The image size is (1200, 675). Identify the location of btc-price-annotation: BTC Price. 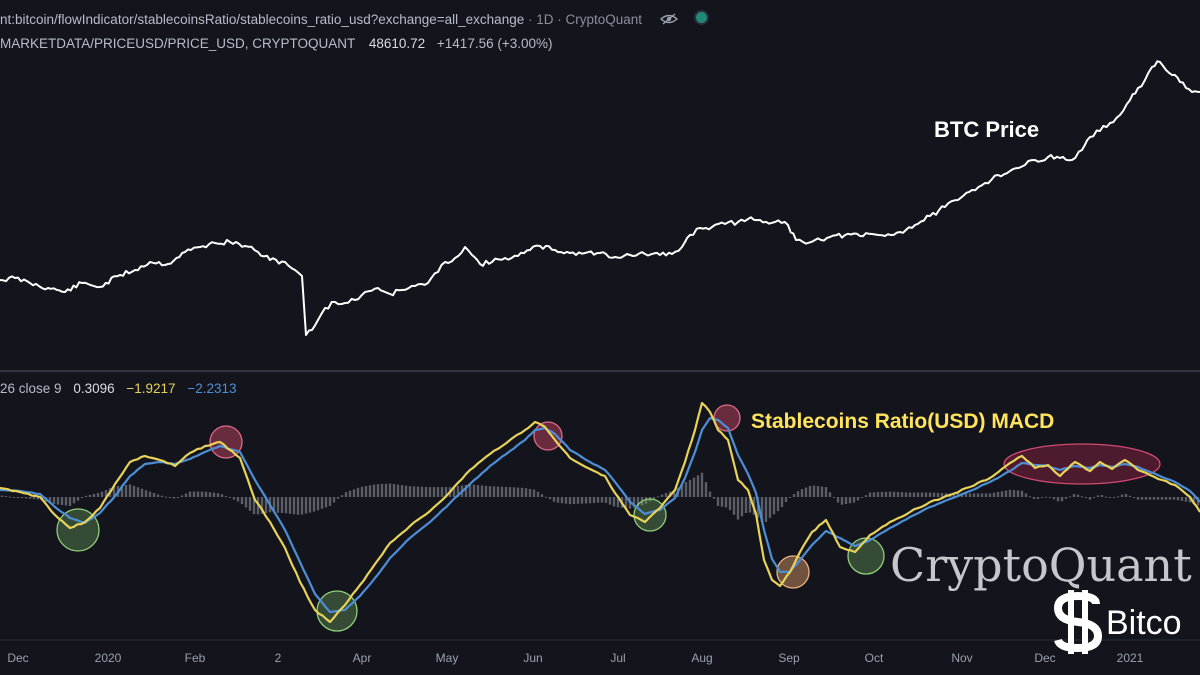
(987, 129).